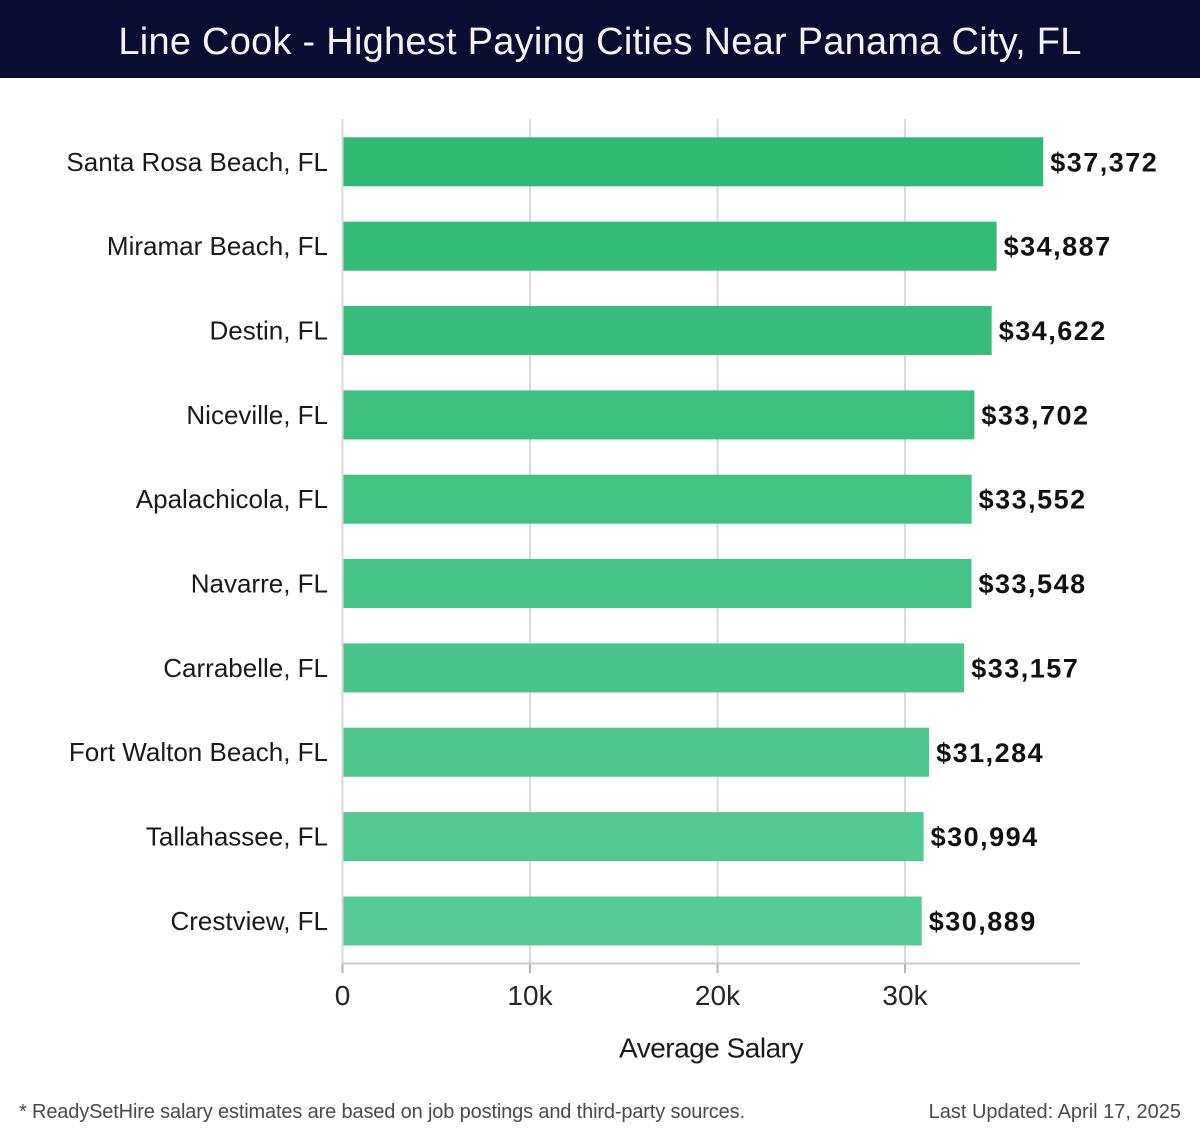 The height and width of the screenshot is (1140, 1200). Describe the element at coordinates (257, 415) in the screenshot. I see `svg-text: Niceville, FL` at that location.